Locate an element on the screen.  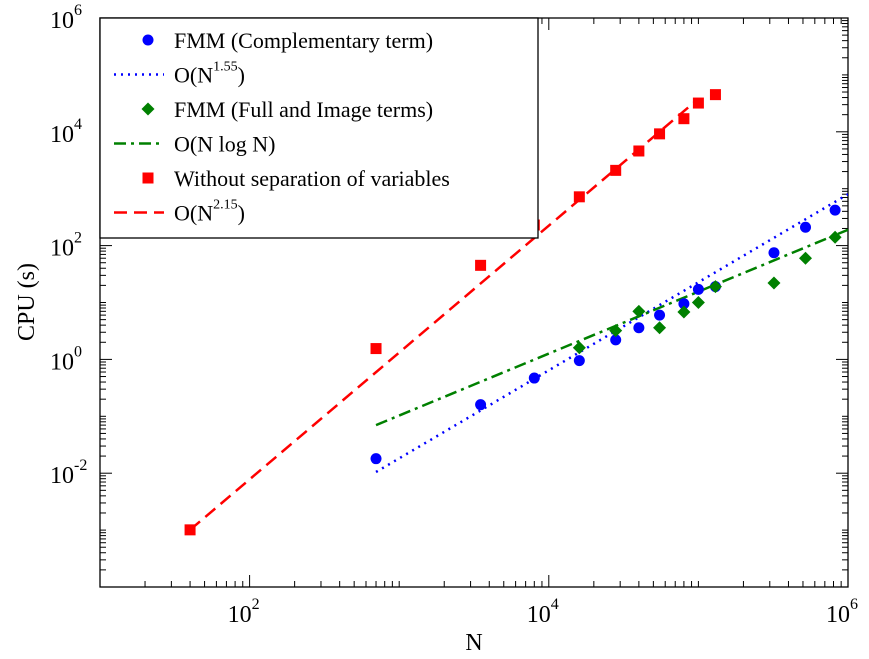
legend-label: O(N1.55) is located at coordinates (209, 74).